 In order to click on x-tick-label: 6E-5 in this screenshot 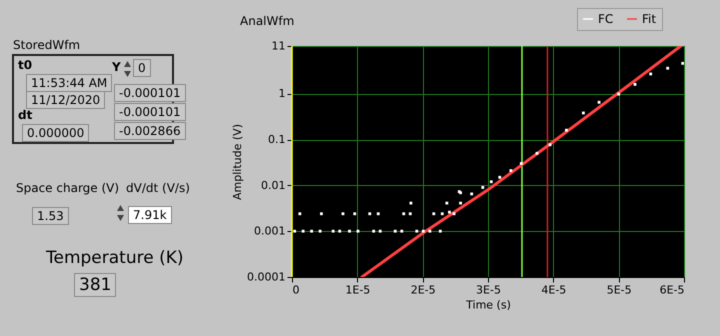, I will do `click(672, 290)`.